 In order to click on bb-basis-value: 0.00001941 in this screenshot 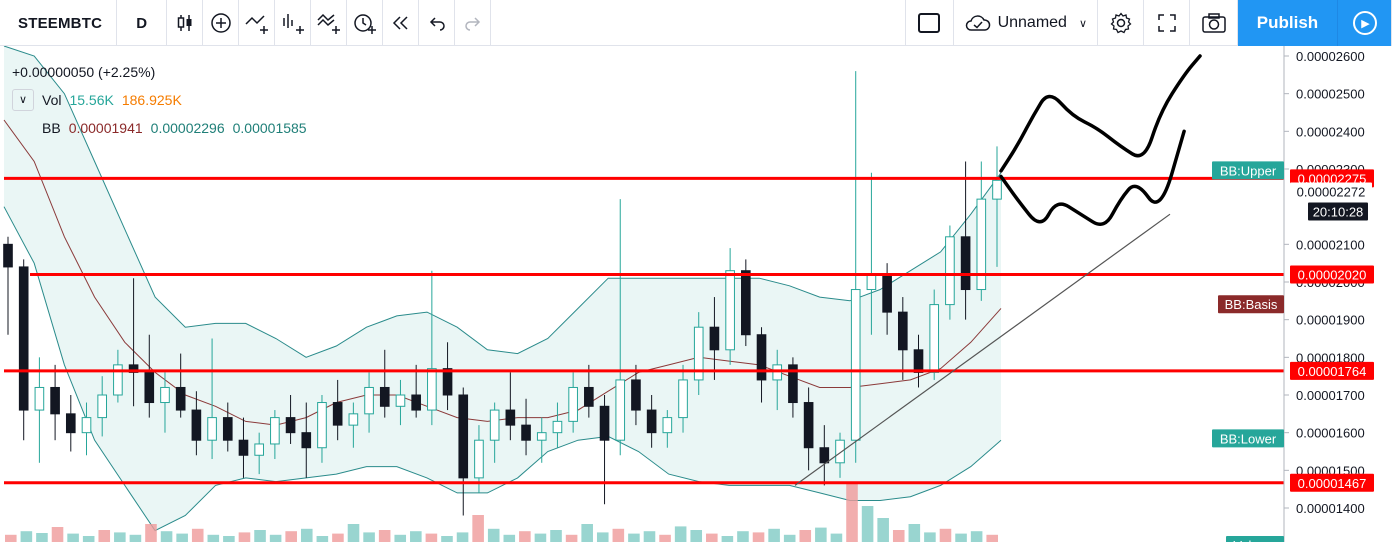, I will do `click(105, 128)`.